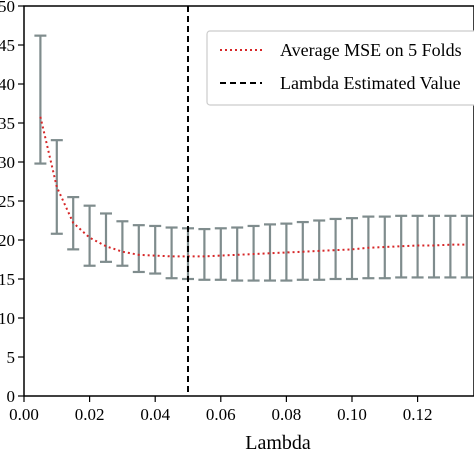  Describe the element at coordinates (7, 45) in the screenshot. I see `y-tick-label: 45` at that location.